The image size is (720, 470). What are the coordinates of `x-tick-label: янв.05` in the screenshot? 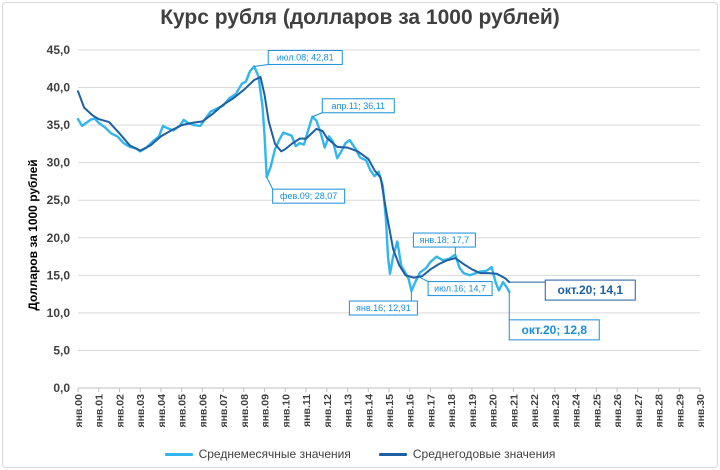 It's located at (183, 411).